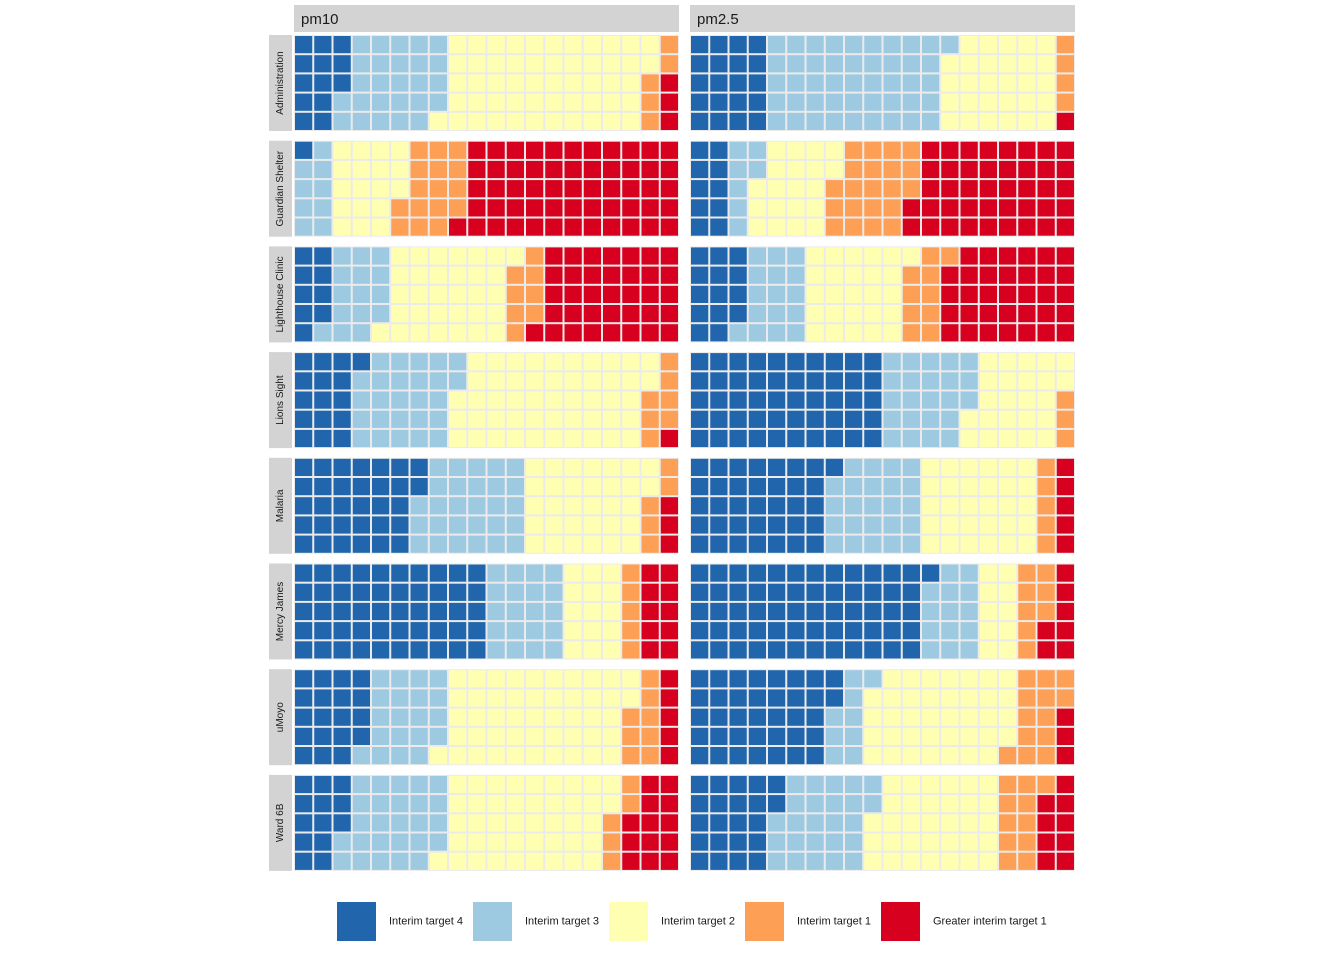 This screenshot has height=960, width=1344. I want to click on row-strip-lions-sight, so click(280, 400).